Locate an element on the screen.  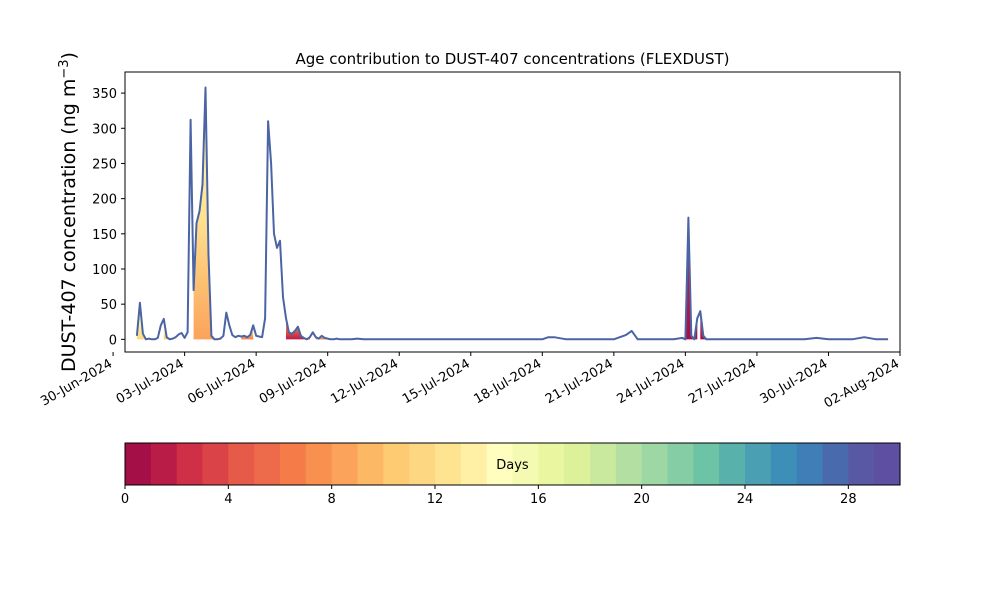
x-tick-label: 09-Jul-2024 is located at coordinates (293, 381).